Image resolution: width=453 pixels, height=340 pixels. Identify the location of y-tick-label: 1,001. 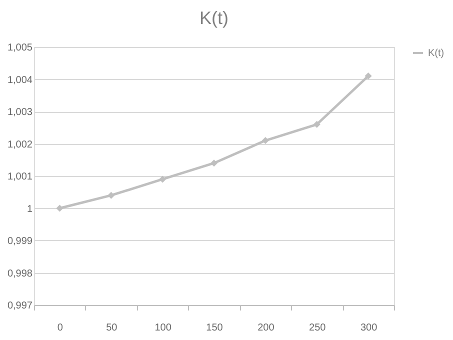
(20, 177).